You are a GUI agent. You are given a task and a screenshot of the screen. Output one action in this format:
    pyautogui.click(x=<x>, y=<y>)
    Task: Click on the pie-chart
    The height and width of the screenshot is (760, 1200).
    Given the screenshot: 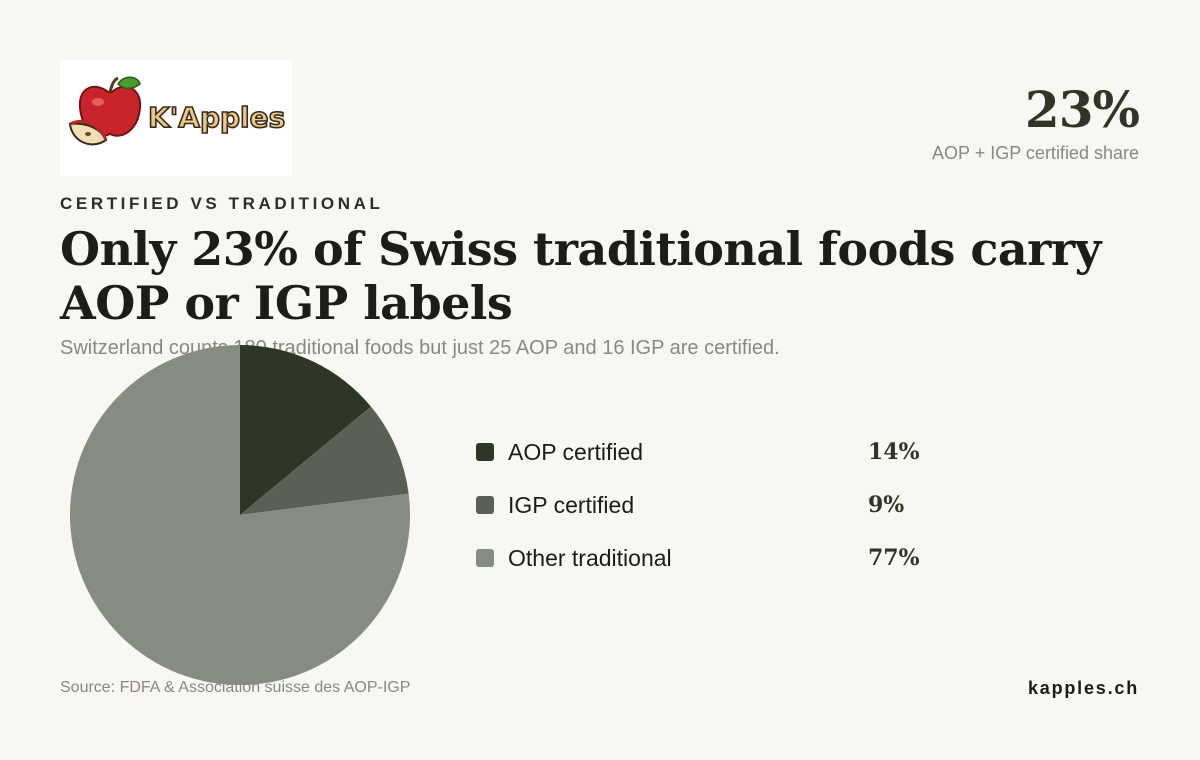 What is the action you would take?
    pyautogui.click(x=239, y=515)
    